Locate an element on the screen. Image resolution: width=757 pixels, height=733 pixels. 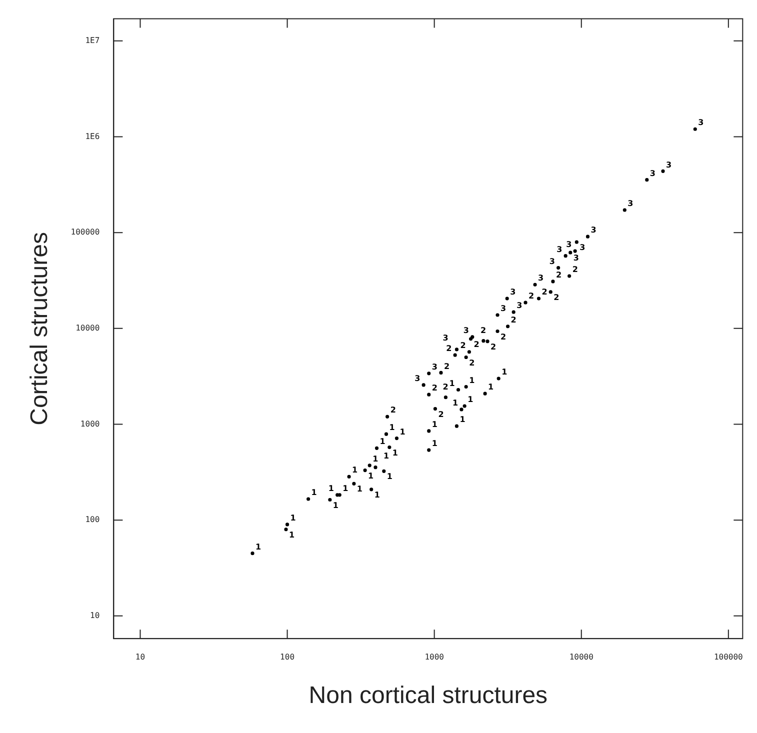
x-tick-label: 1000 is located at coordinates (434, 657).